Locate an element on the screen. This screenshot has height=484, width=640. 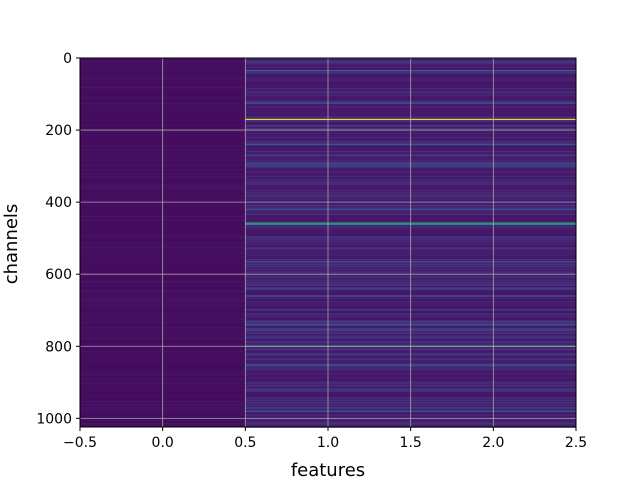
y-tick-label: 0 is located at coordinates (67, 59).